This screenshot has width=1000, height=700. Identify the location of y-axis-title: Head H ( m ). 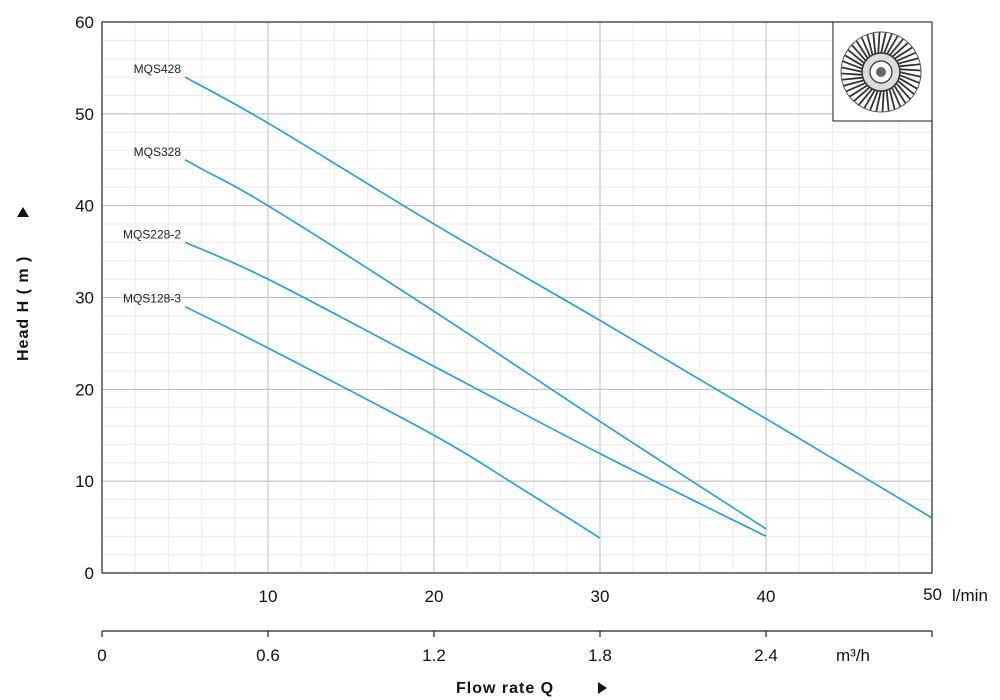
(23, 308).